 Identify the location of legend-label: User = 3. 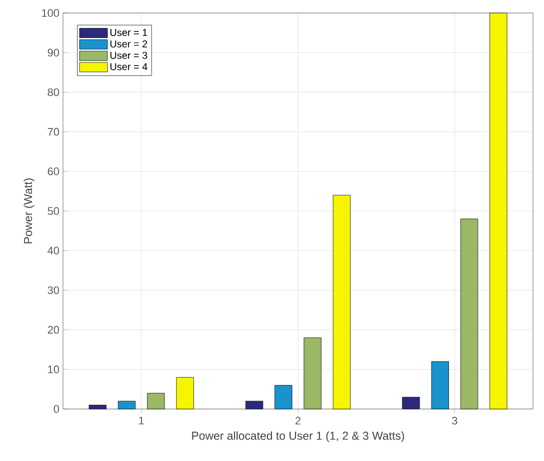
(129, 55).